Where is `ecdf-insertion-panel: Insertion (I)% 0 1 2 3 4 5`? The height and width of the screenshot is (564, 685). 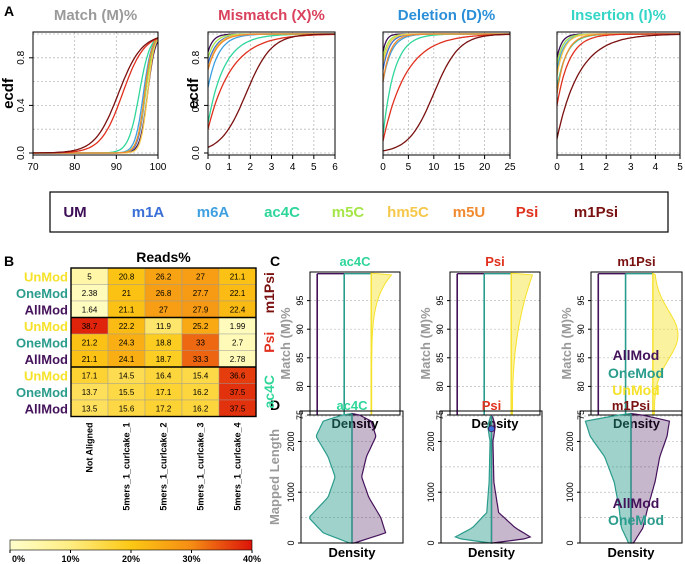
ecdf-insertion-panel: Insertion (I)% 0 1 2 3 4 5 is located at coordinates (618, 90).